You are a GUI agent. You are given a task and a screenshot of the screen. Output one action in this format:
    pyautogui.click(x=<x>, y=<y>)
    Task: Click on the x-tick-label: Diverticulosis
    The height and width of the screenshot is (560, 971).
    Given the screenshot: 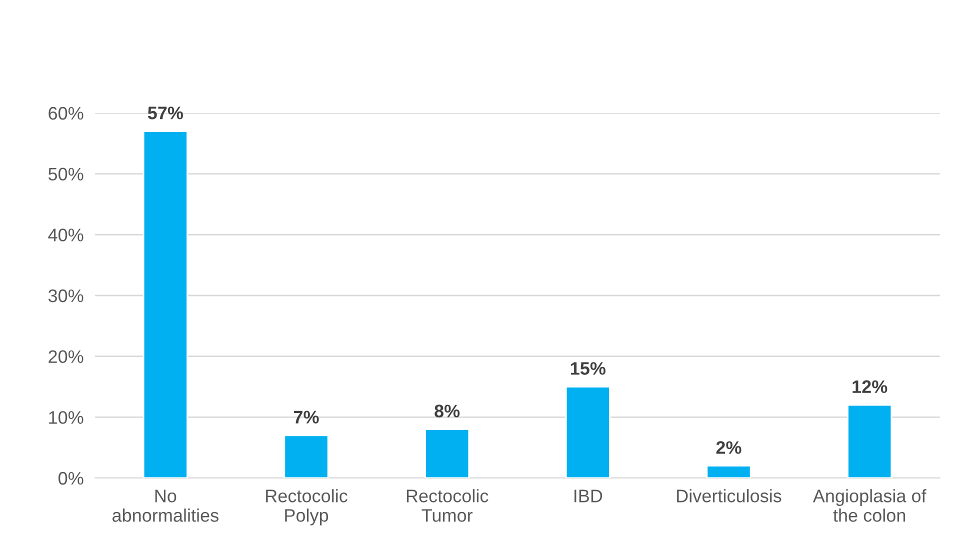 What is the action you would take?
    pyautogui.click(x=729, y=495)
    